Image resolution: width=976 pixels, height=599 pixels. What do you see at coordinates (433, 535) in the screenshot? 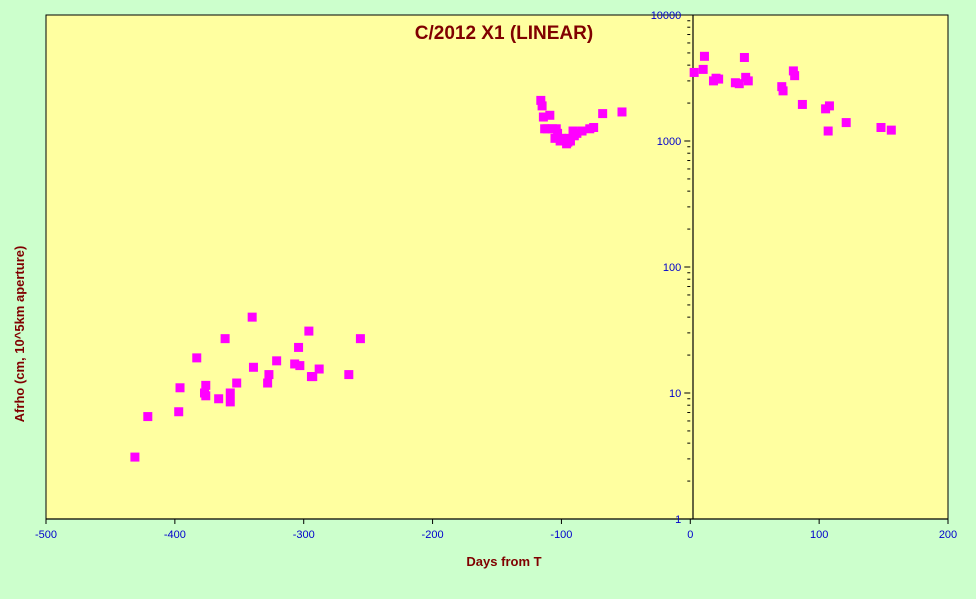
I see `x-tick-label: -200` at bounding box center [433, 535].